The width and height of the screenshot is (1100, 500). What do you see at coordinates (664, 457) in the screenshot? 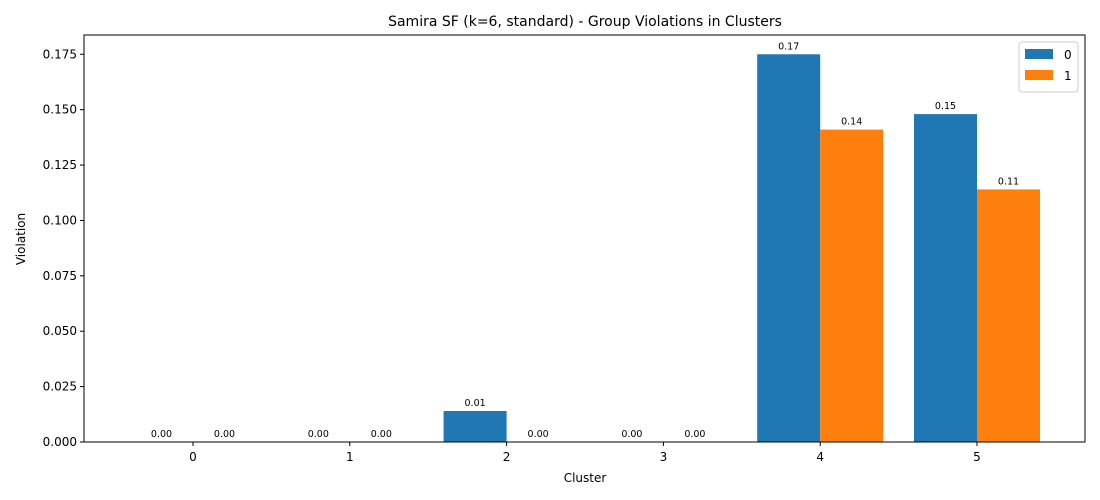
I see `x-tick-label: 3` at bounding box center [664, 457].